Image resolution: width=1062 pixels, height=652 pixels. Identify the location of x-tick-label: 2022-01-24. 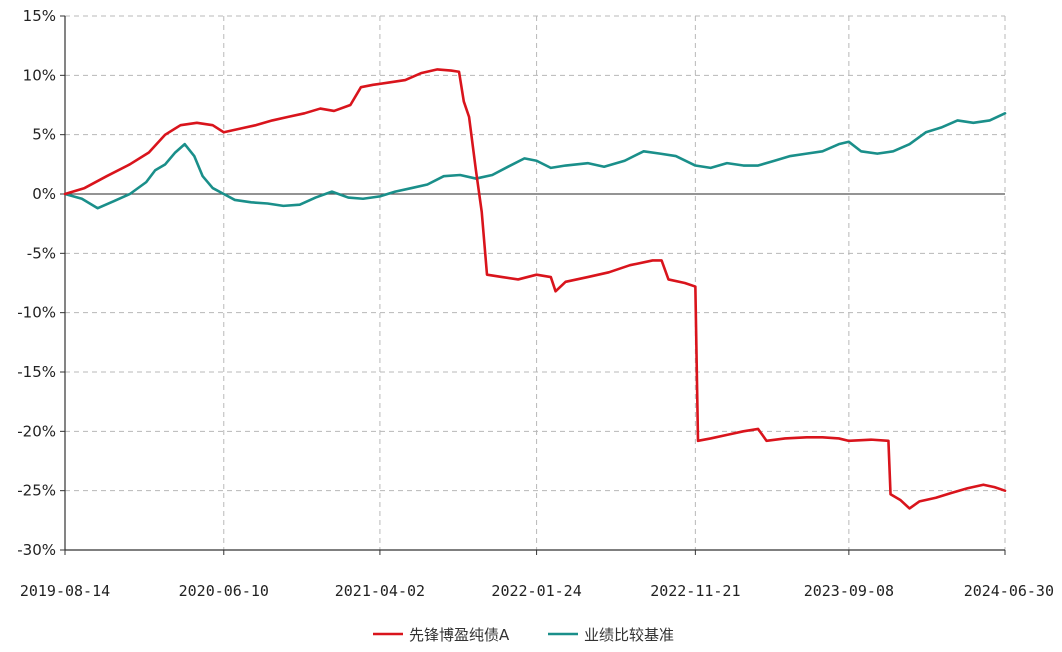
(536, 591).